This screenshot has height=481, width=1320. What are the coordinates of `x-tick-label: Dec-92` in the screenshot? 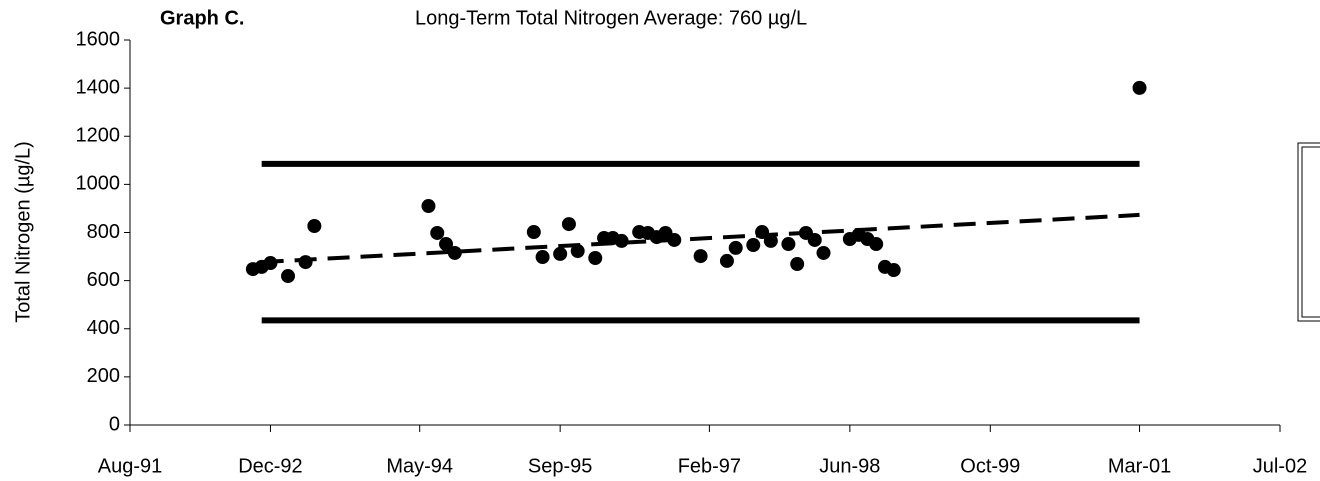 It's located at (270, 466).